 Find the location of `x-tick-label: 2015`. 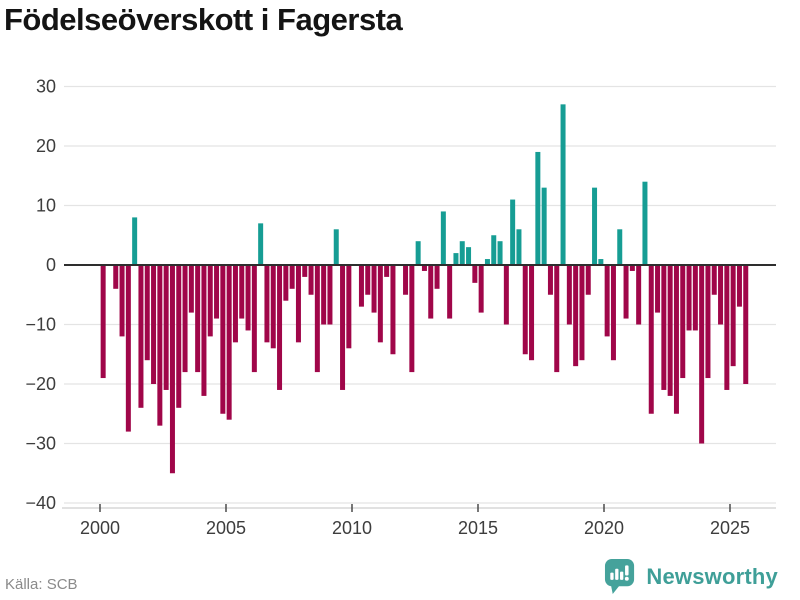

x-tick-label: 2015 is located at coordinates (478, 528).